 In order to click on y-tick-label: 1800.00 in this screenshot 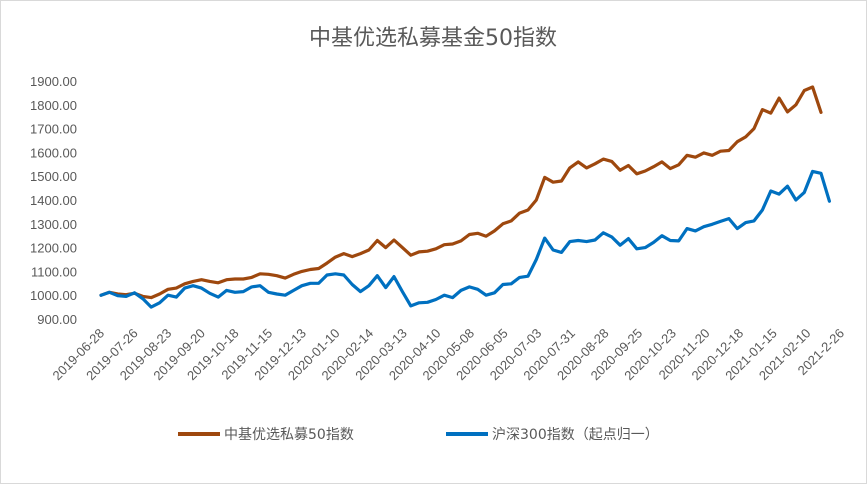, I will do `click(53, 105)`.